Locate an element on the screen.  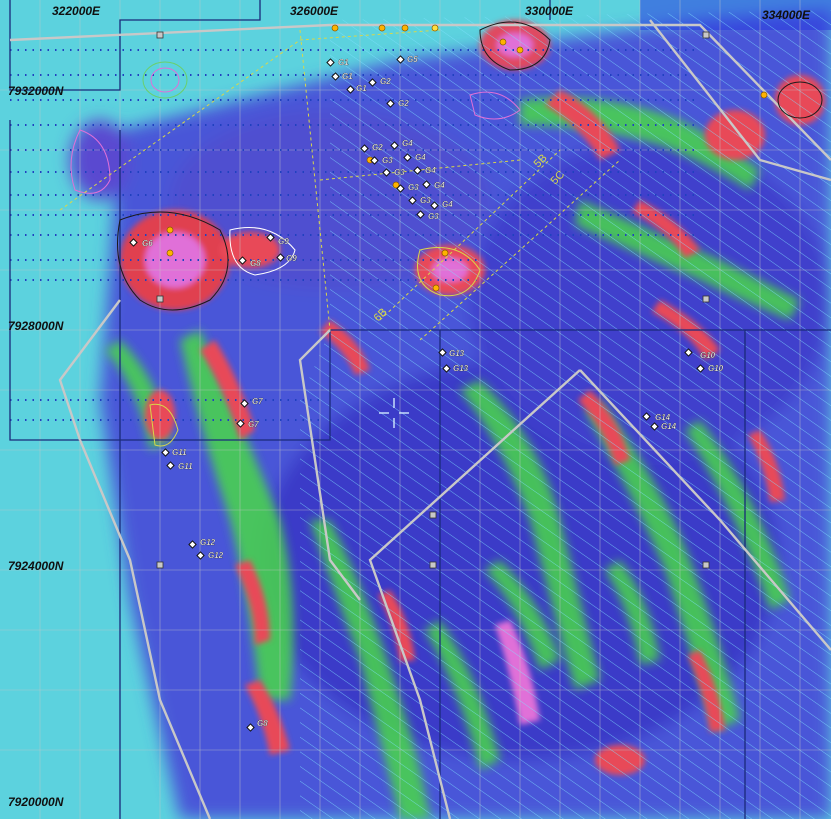
sample-group-g1: G1 G1 G1 is located at coordinates (346, 76).